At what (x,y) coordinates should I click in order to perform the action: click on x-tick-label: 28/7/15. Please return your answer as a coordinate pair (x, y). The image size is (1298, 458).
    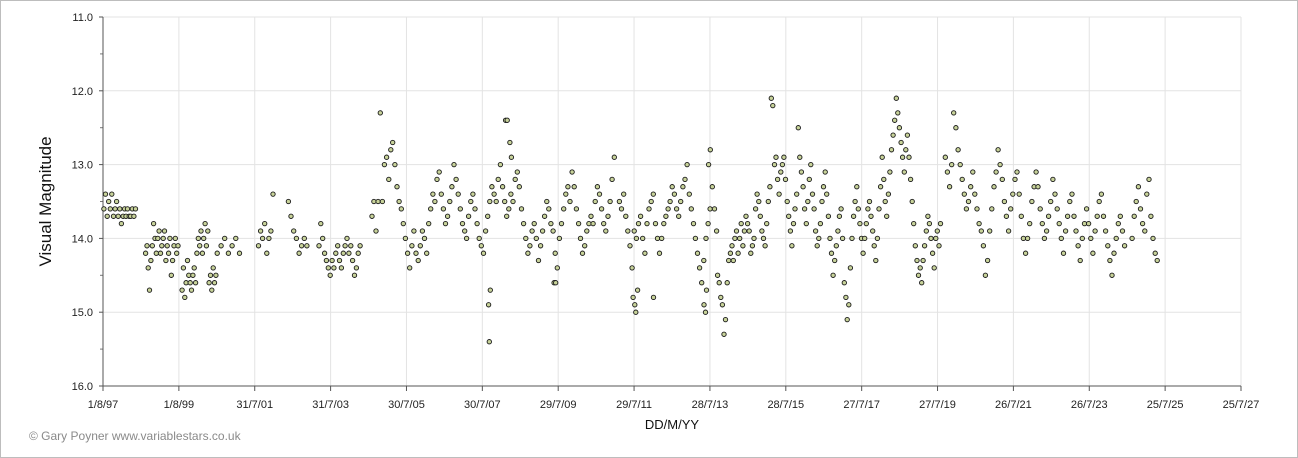
    Looking at the image, I should click on (785, 405).